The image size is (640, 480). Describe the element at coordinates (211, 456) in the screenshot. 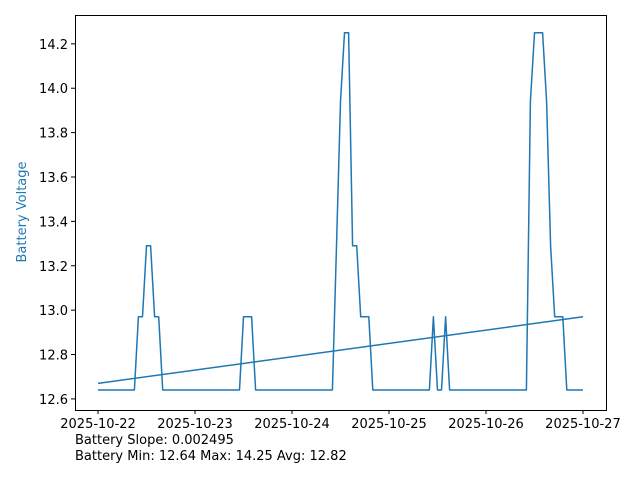

I see `battery-summary-text: Battery Min: 12.64 Max: 14.25 Avg: 12.82` at that location.